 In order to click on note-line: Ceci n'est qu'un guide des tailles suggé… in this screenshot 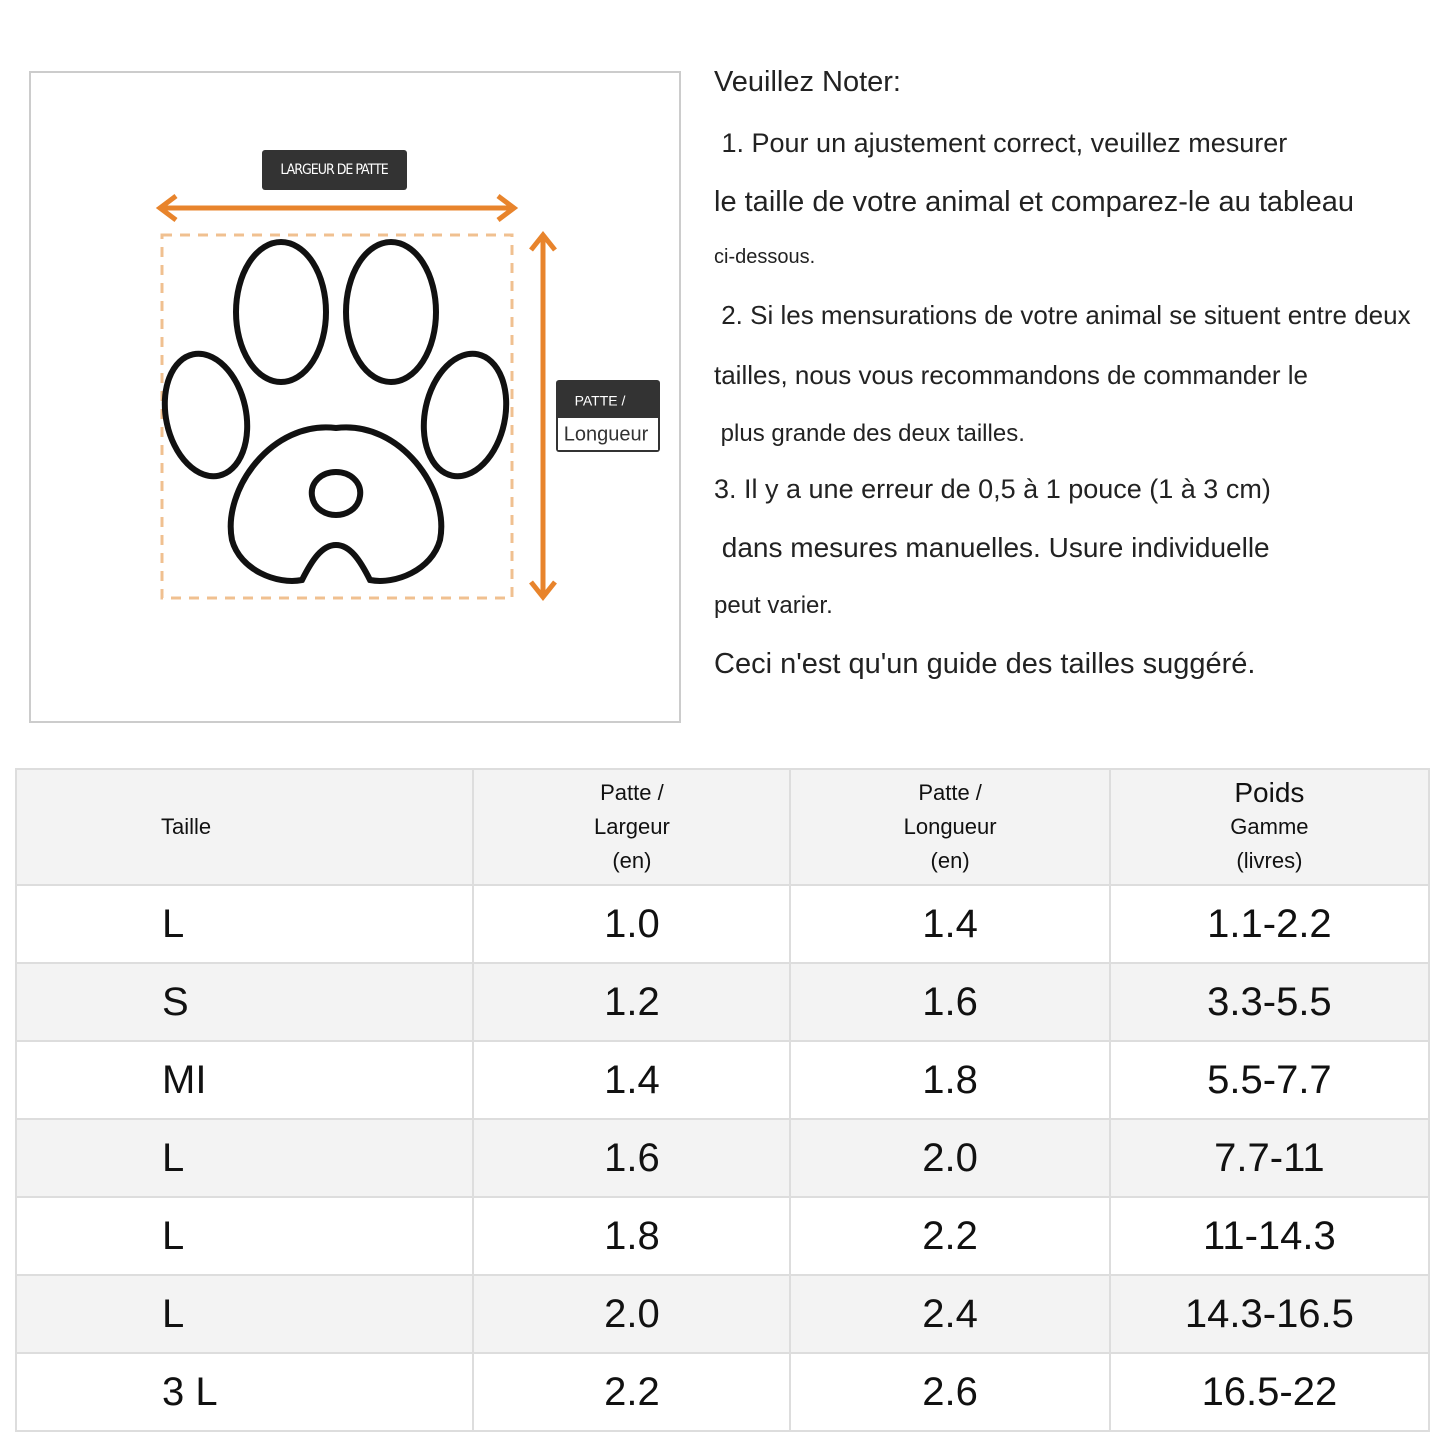, I will do `click(985, 664)`.